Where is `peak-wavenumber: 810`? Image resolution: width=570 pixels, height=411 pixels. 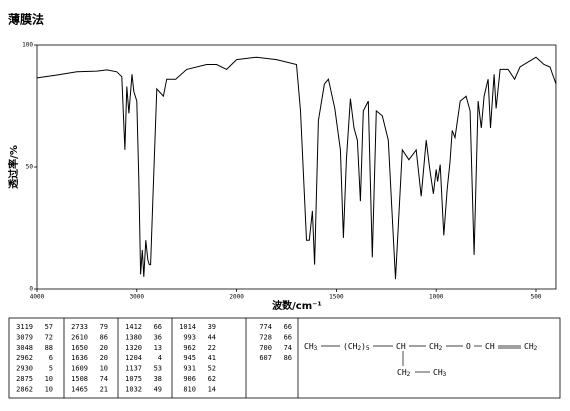
peak-wavenumber: 810 is located at coordinates (189, 389).